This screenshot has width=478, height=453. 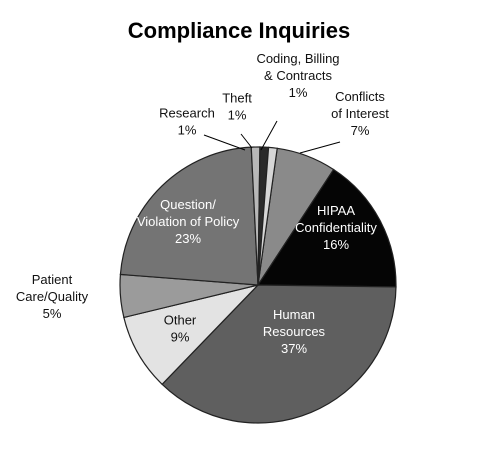 I want to click on chart-title: Compliance Inquiries, so click(x=239, y=30).